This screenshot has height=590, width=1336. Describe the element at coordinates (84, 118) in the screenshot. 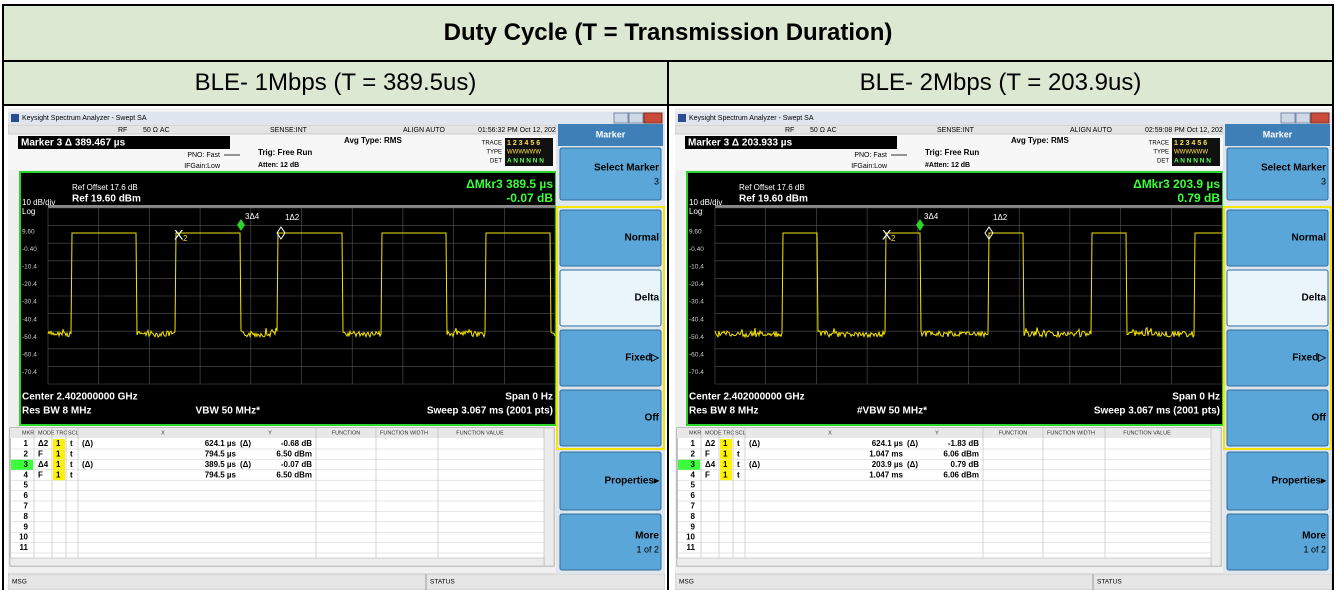

I see `window-title: Keysight Spectrum Analyzer - Swept SA` at that location.